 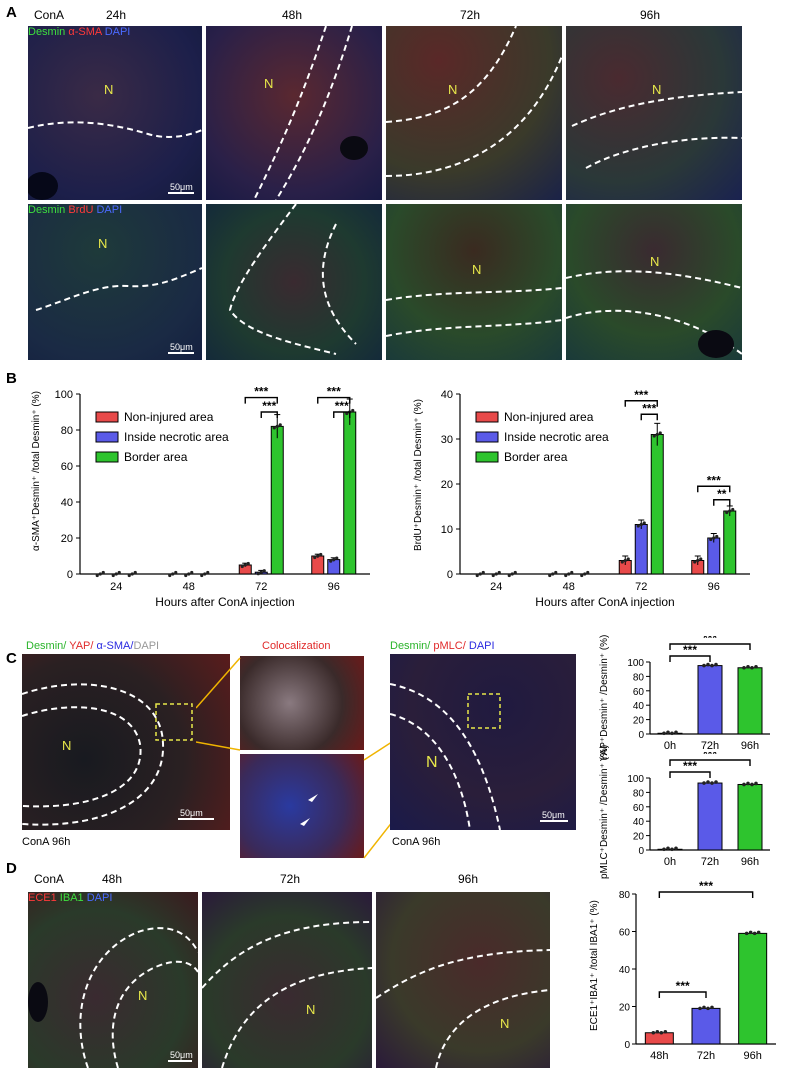 What do you see at coordinates (302, 703) in the screenshot?
I see `micrograph-colocalization-yap` at bounding box center [302, 703].